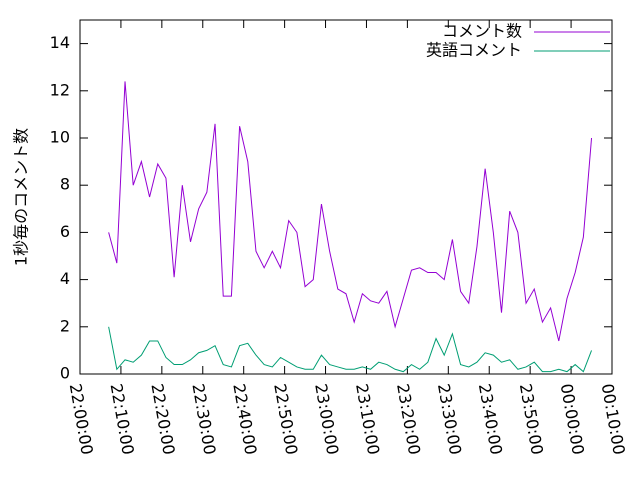 This screenshot has height=480, width=640. Describe the element at coordinates (81, 419) in the screenshot. I see `x-tick-label: 22:00:00` at that location.